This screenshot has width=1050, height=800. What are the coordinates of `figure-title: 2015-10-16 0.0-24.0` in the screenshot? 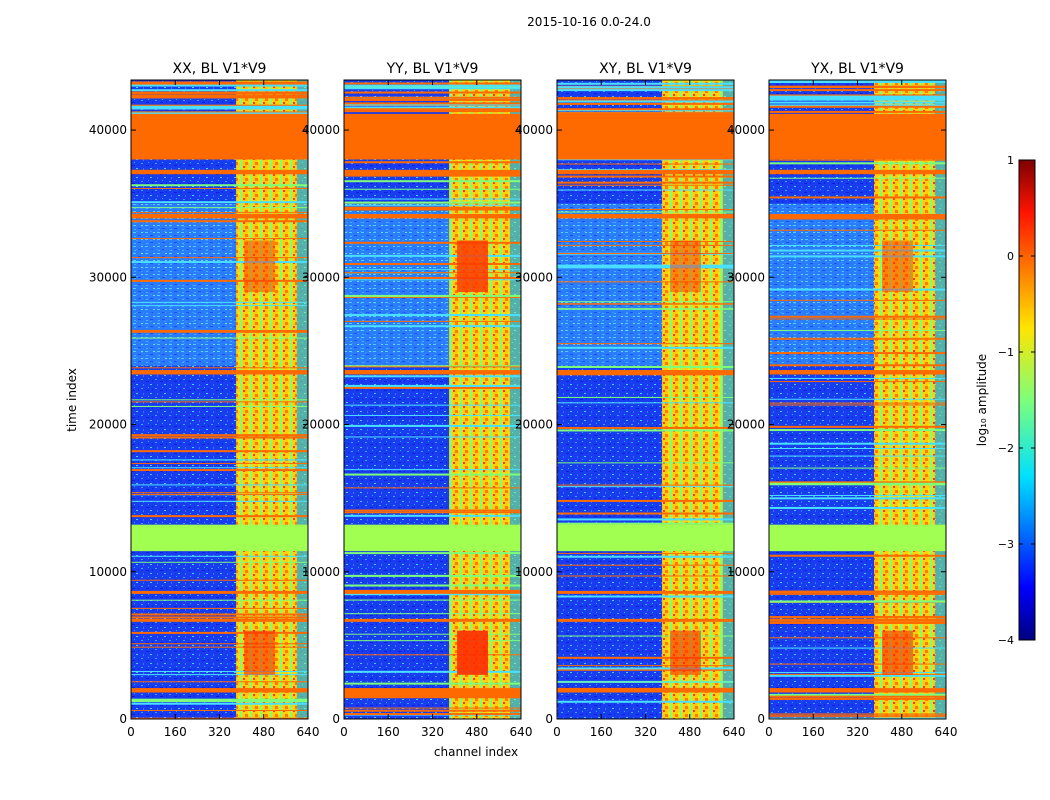 It's located at (589, 22).